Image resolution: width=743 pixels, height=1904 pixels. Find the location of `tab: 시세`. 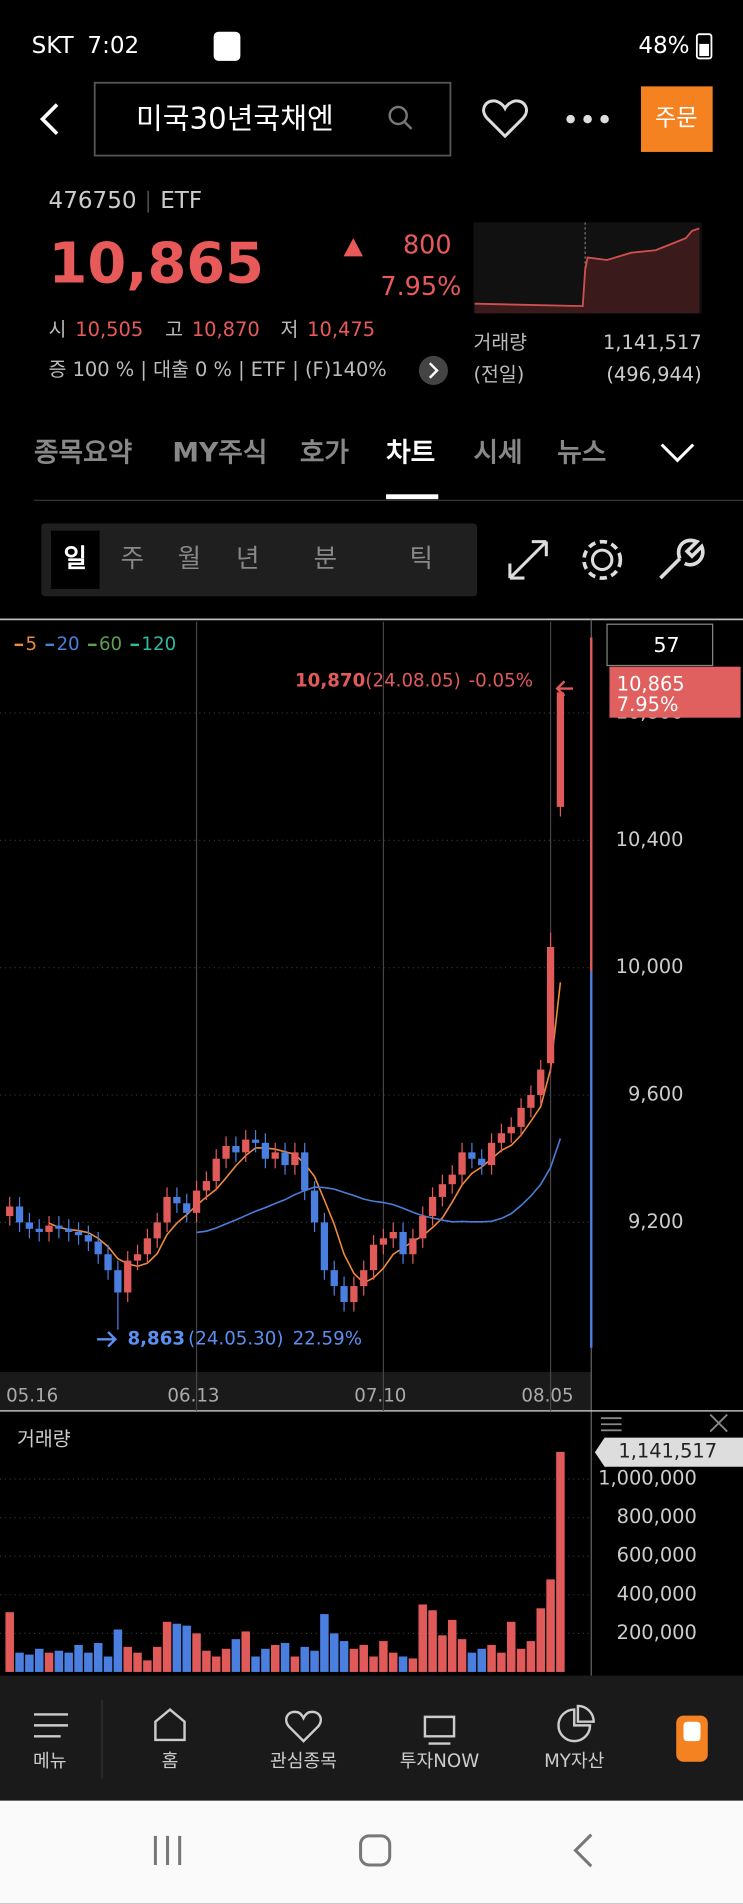

tab: 시세 is located at coordinates (497, 453).